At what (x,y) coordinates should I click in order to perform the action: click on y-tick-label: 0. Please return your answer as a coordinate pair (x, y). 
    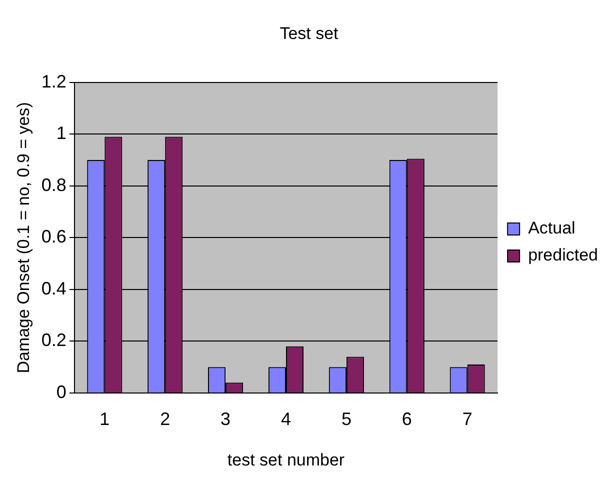
    Looking at the image, I should click on (61, 392).